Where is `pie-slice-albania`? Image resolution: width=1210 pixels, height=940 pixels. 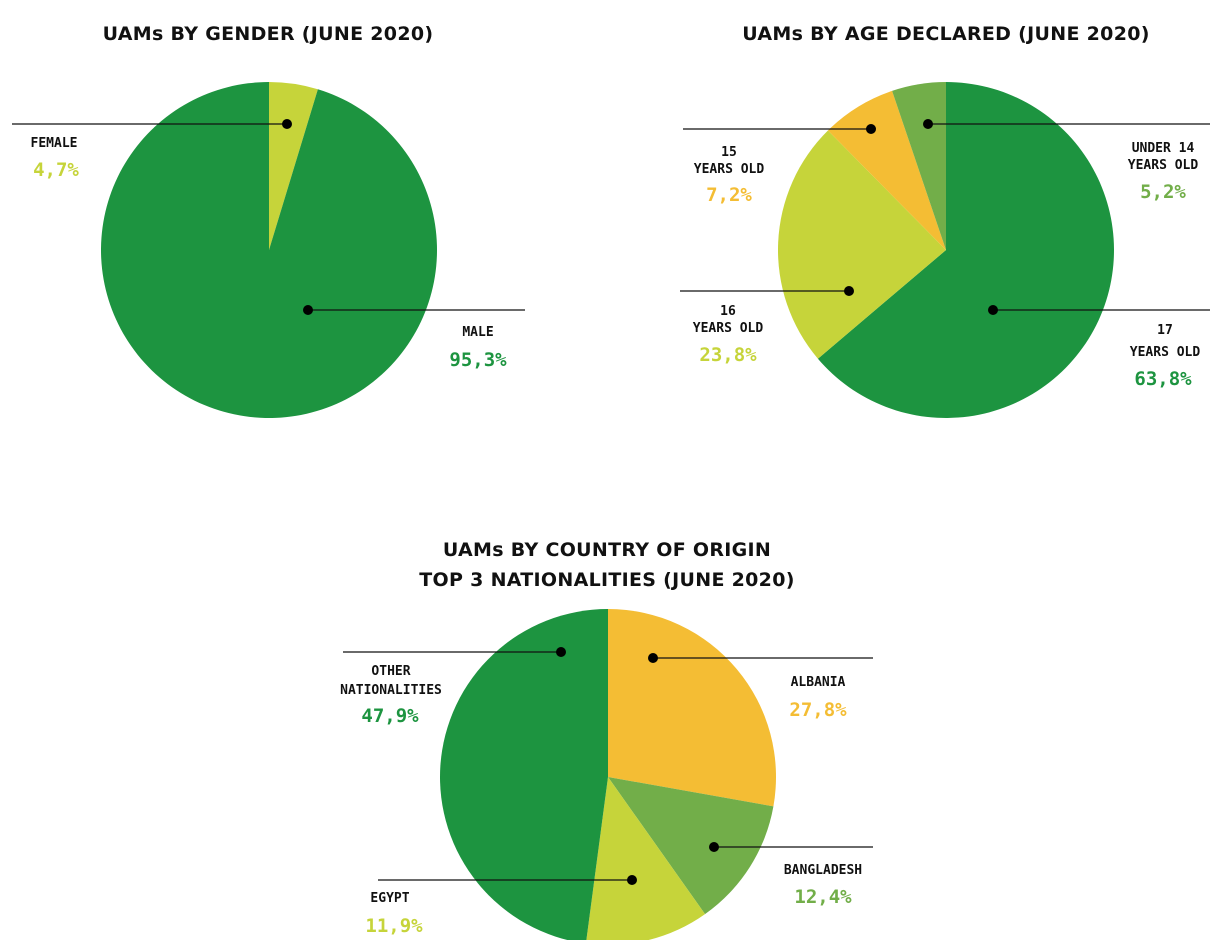 pie-slice-albania is located at coordinates (692, 708).